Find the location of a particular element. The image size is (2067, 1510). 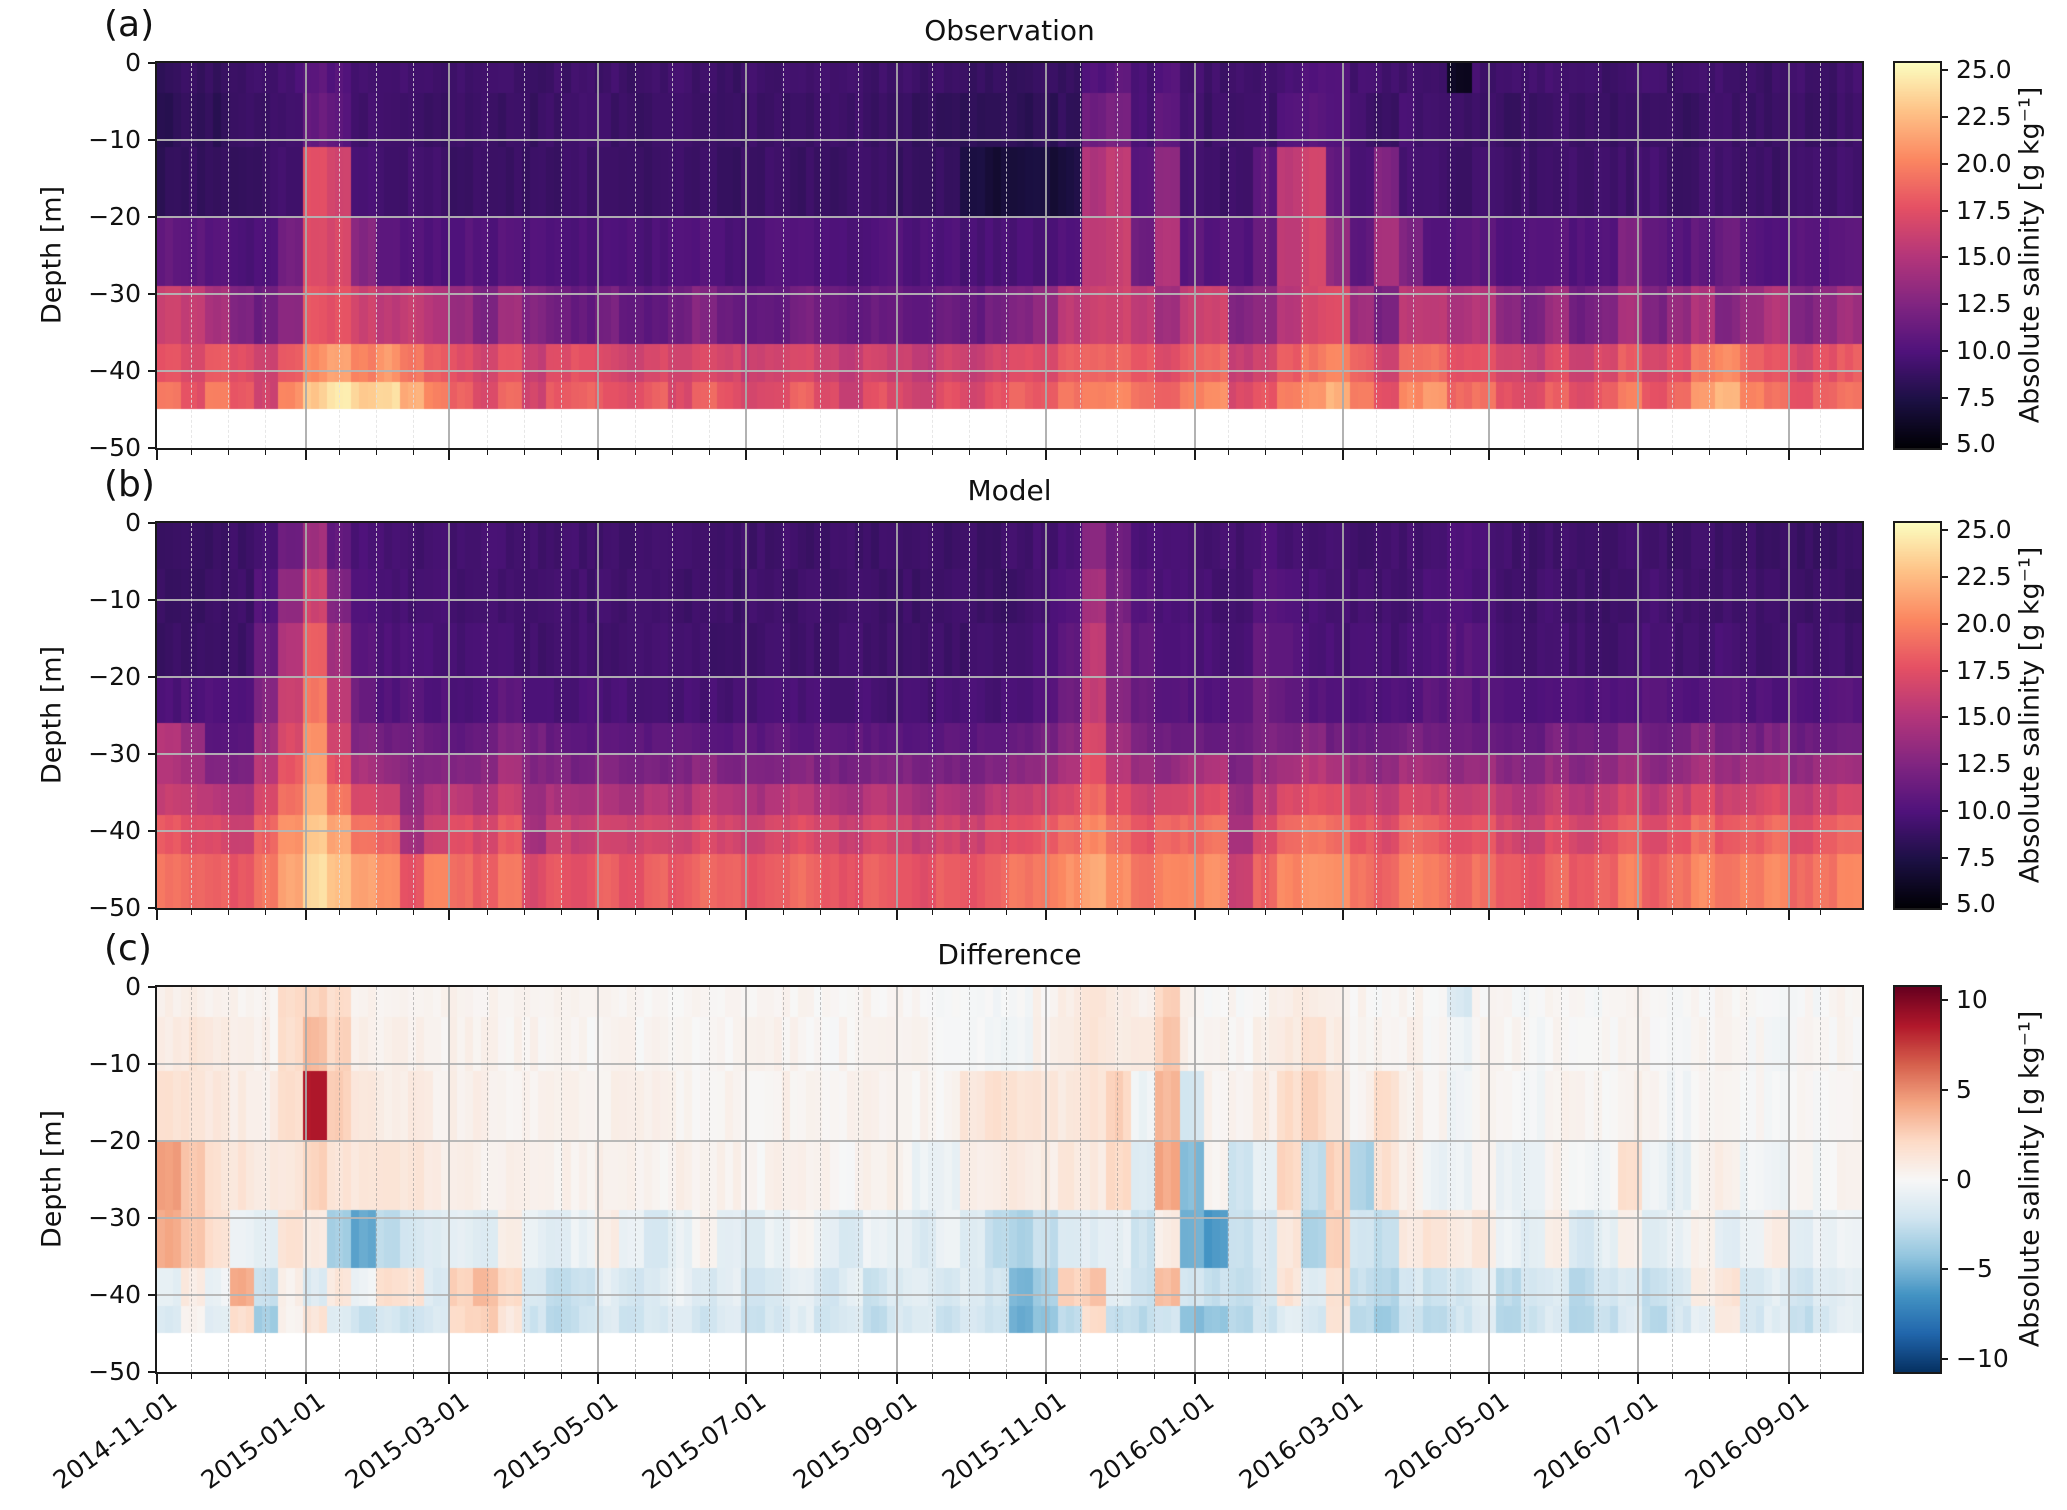

panel-b-title: Model is located at coordinates (1009, 490).